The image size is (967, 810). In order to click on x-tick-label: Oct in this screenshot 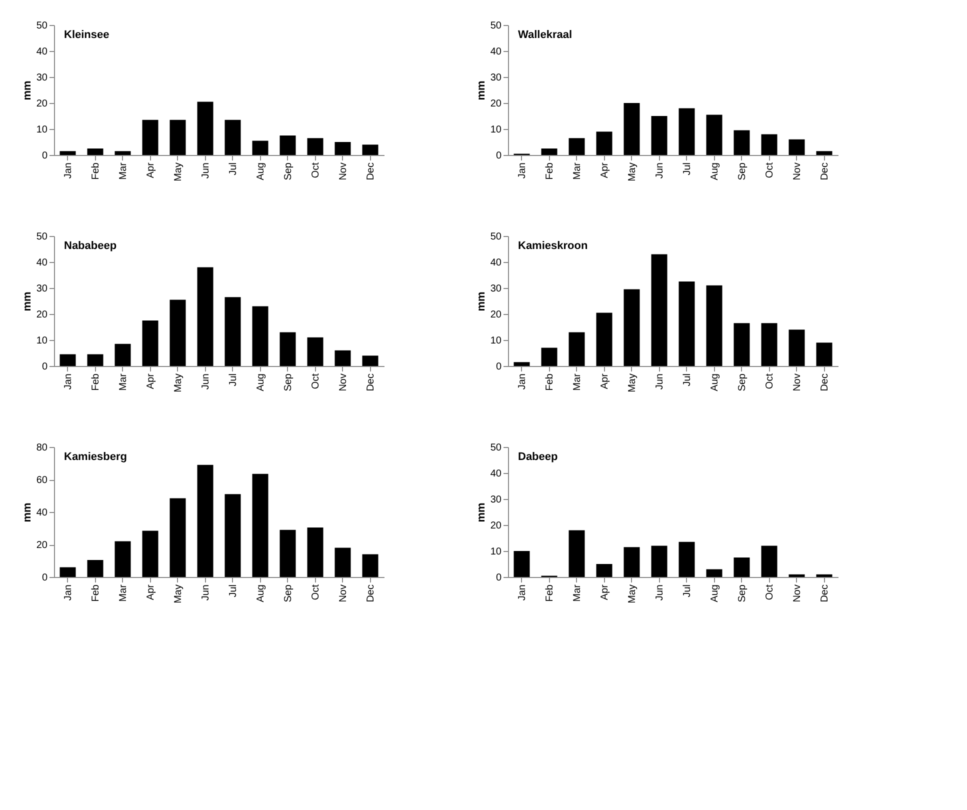, I will do `click(770, 170)`.